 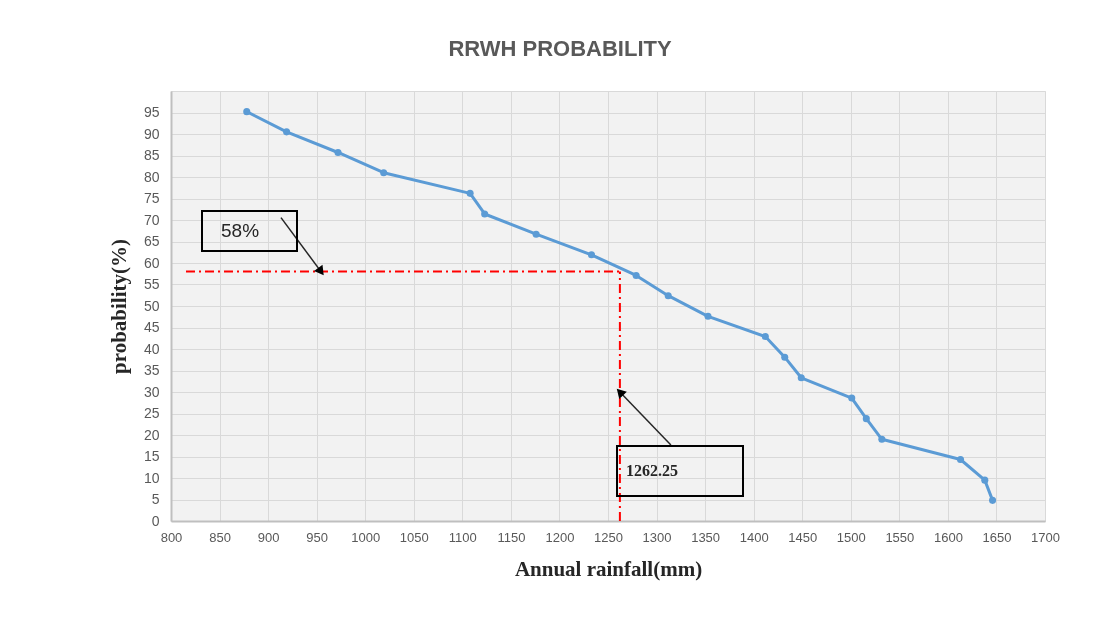 What do you see at coordinates (151, 241) in the screenshot?
I see `y-tick-label: 65` at bounding box center [151, 241].